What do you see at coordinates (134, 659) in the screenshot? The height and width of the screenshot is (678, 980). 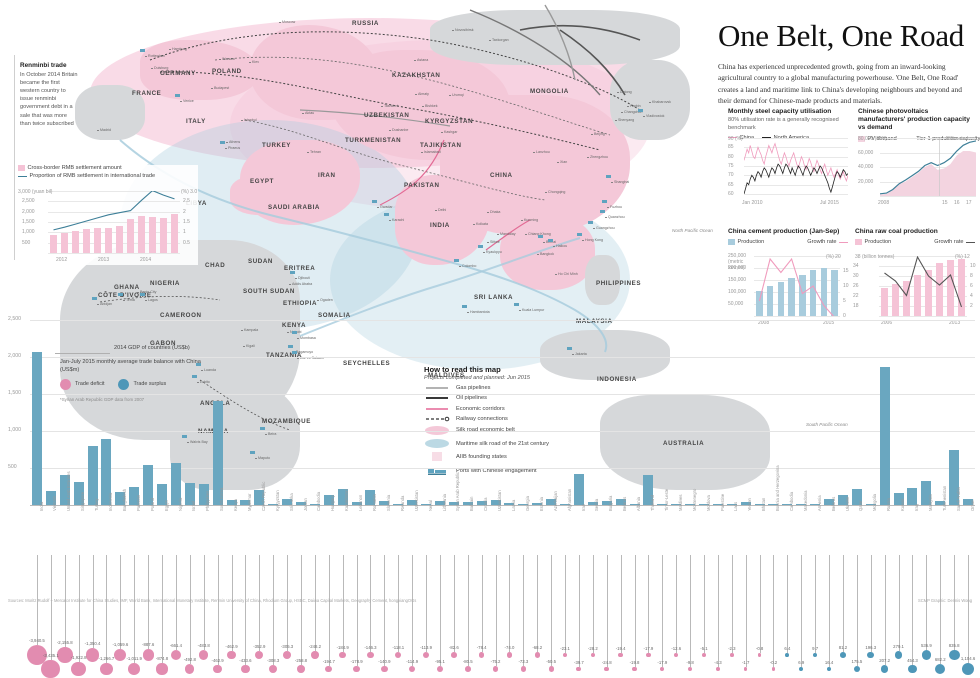 I see `gdp-trade-balance-value: -1,011.9` at bounding box center [134, 659].